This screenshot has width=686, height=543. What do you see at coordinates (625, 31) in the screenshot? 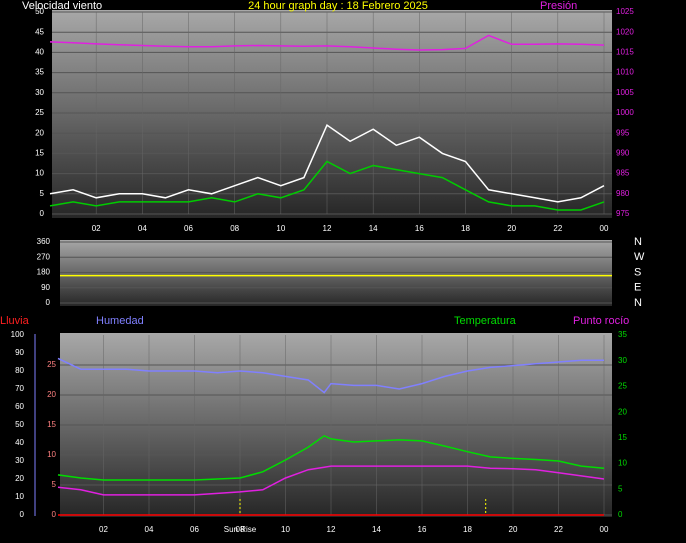
I see `y2-tick-label: 1020` at bounding box center [625, 31].